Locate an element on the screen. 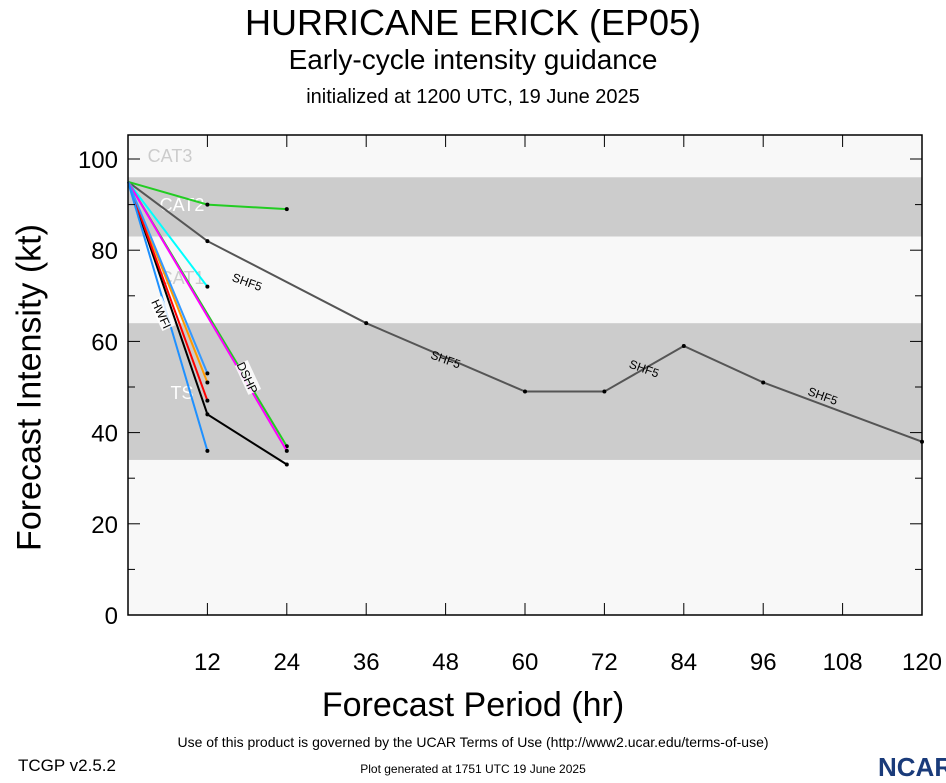 The image size is (946, 783). x-tick-label: 48 is located at coordinates (445, 662).